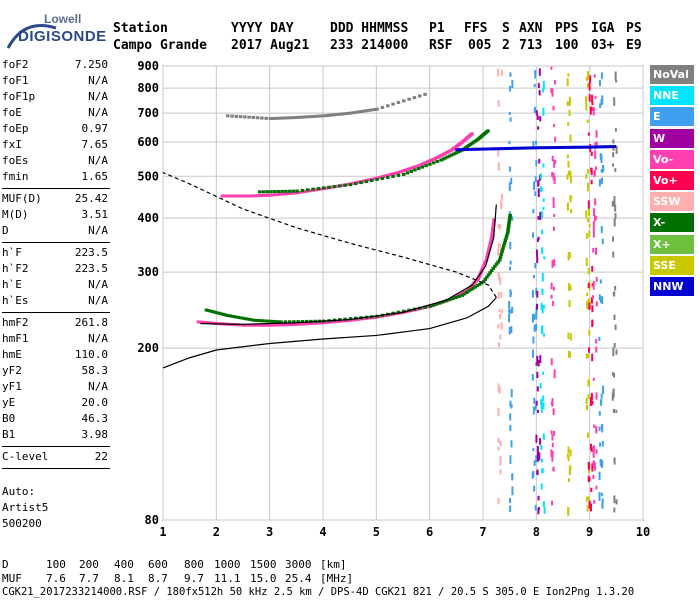 This screenshot has width=700, height=600. Describe the element at coordinates (12, 252) in the screenshot. I see `param-name: h`F` at that location.